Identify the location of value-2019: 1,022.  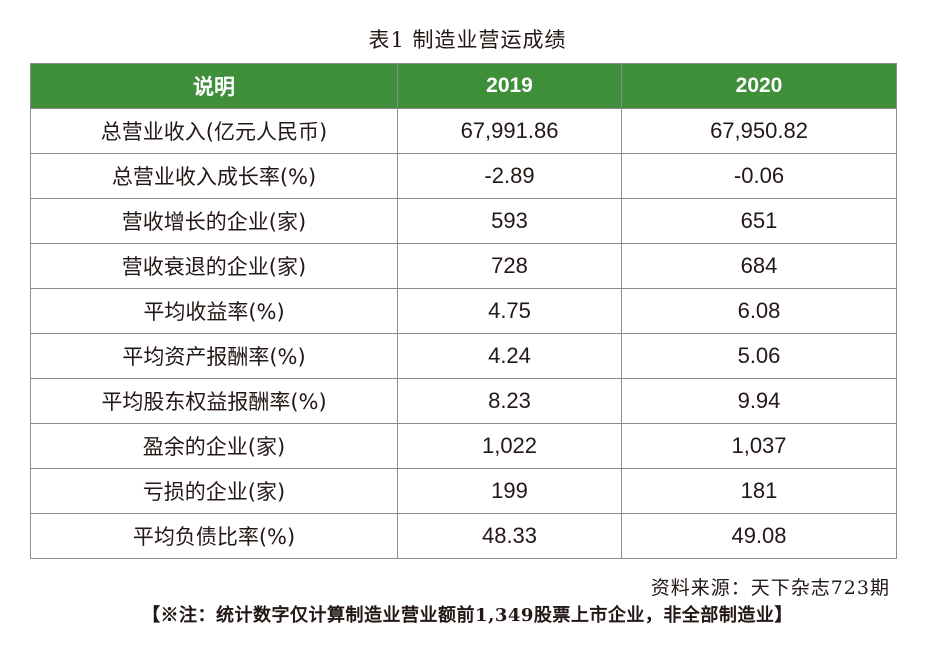
(509, 446).